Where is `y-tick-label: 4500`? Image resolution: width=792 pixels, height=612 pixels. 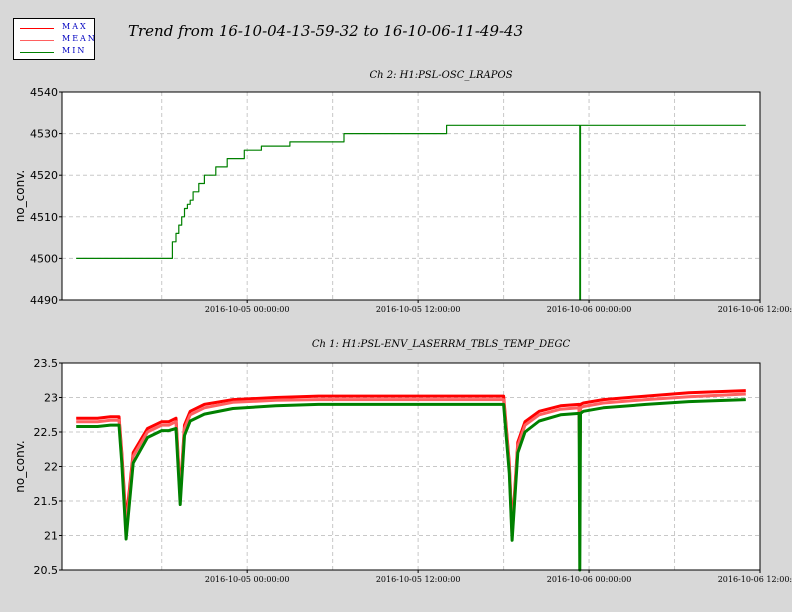 y-tick-label: 4500 is located at coordinates (44, 258).